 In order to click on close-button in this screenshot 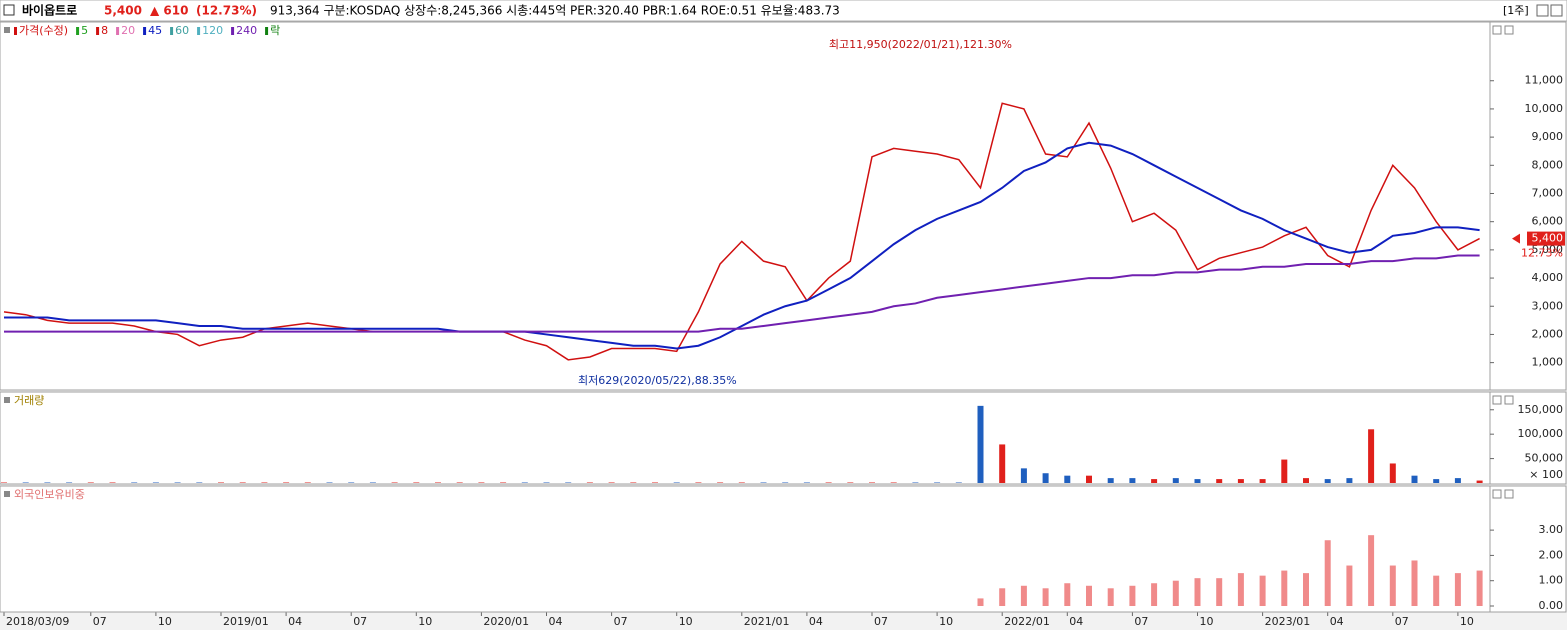, I will do `click(1556, 10)`.